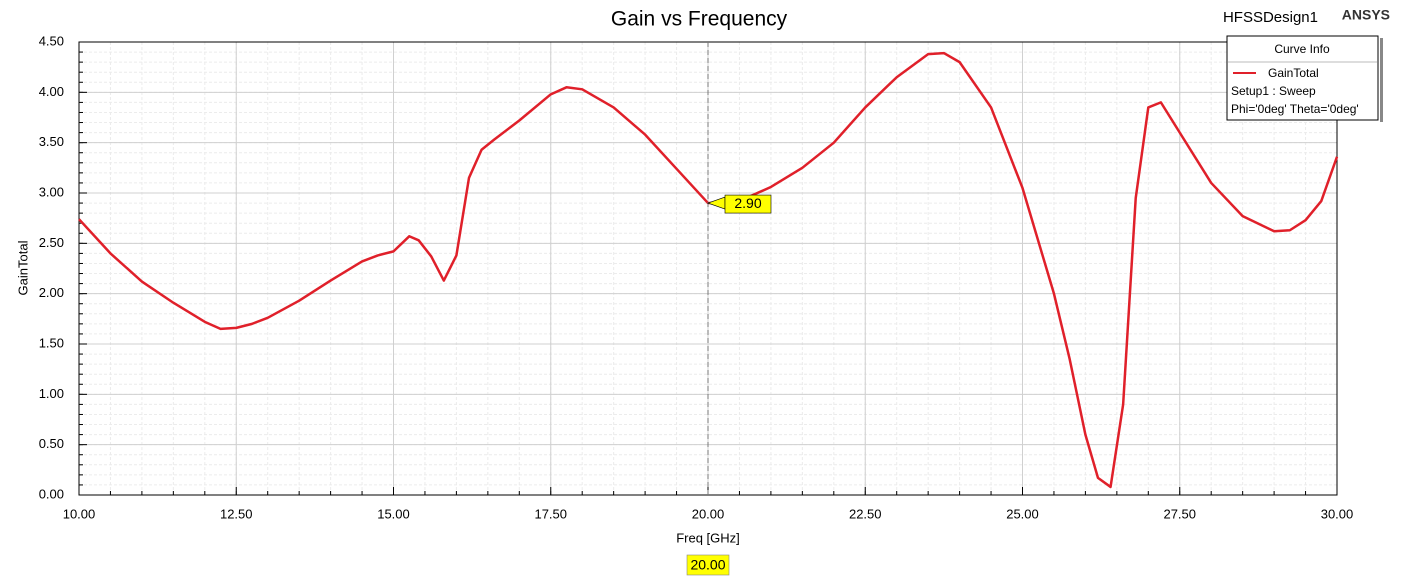 The image size is (1402, 584). I want to click on y-tick-label: 0.00, so click(51, 493).